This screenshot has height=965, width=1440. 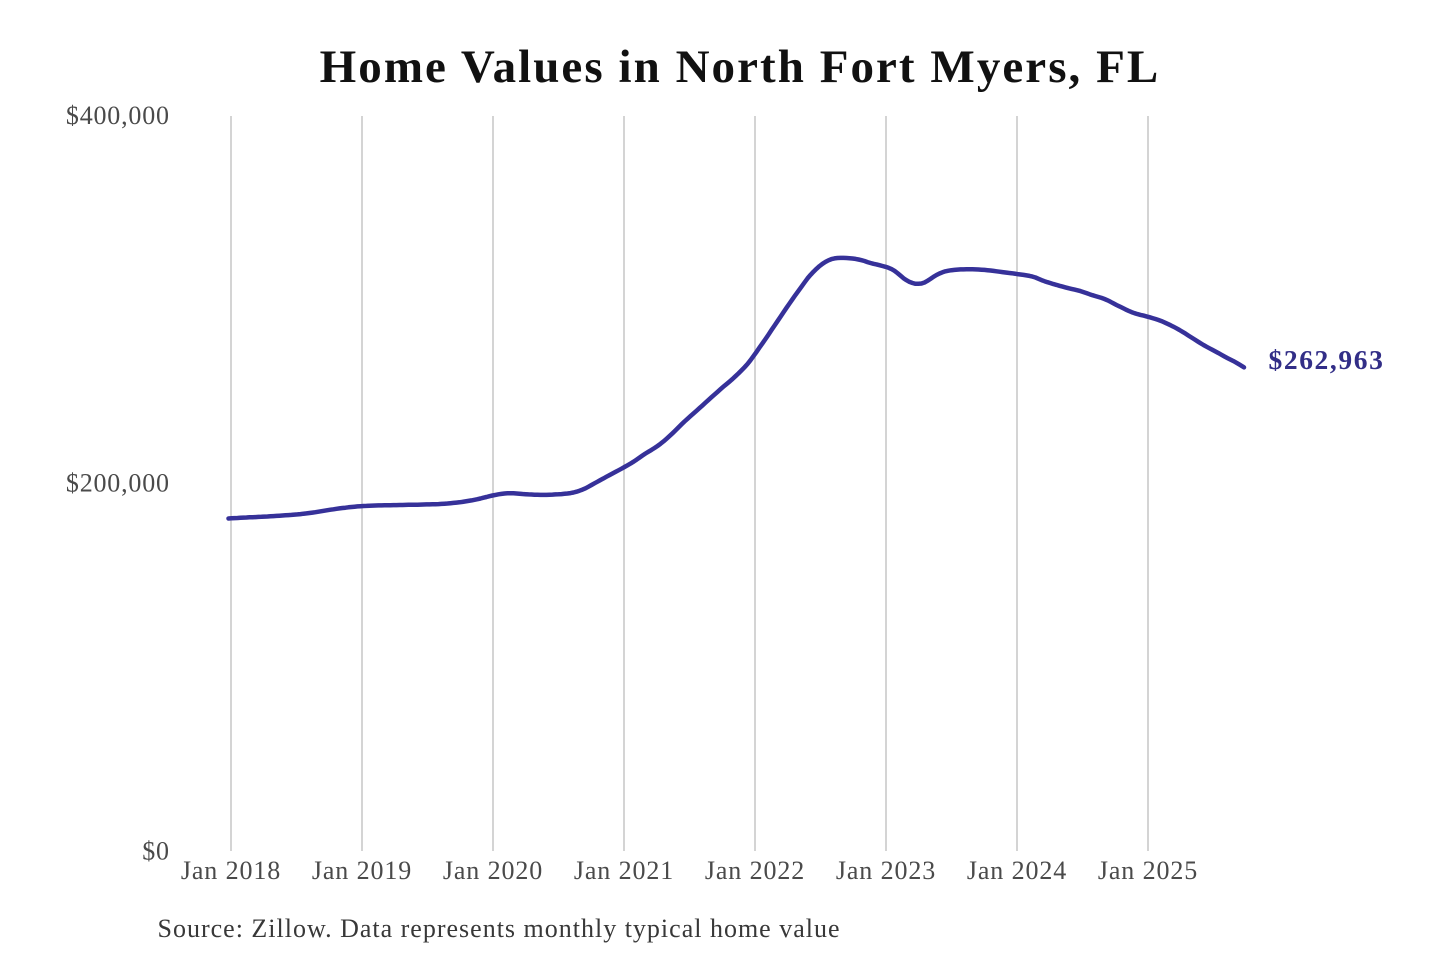 What do you see at coordinates (886, 870) in the screenshot?
I see `svg-text: Jan 2023` at bounding box center [886, 870].